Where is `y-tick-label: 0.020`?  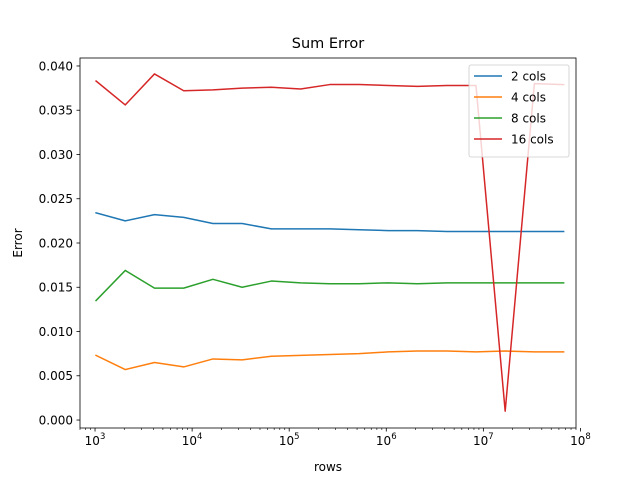 y-tick-label: 0.020 is located at coordinates (56, 243).